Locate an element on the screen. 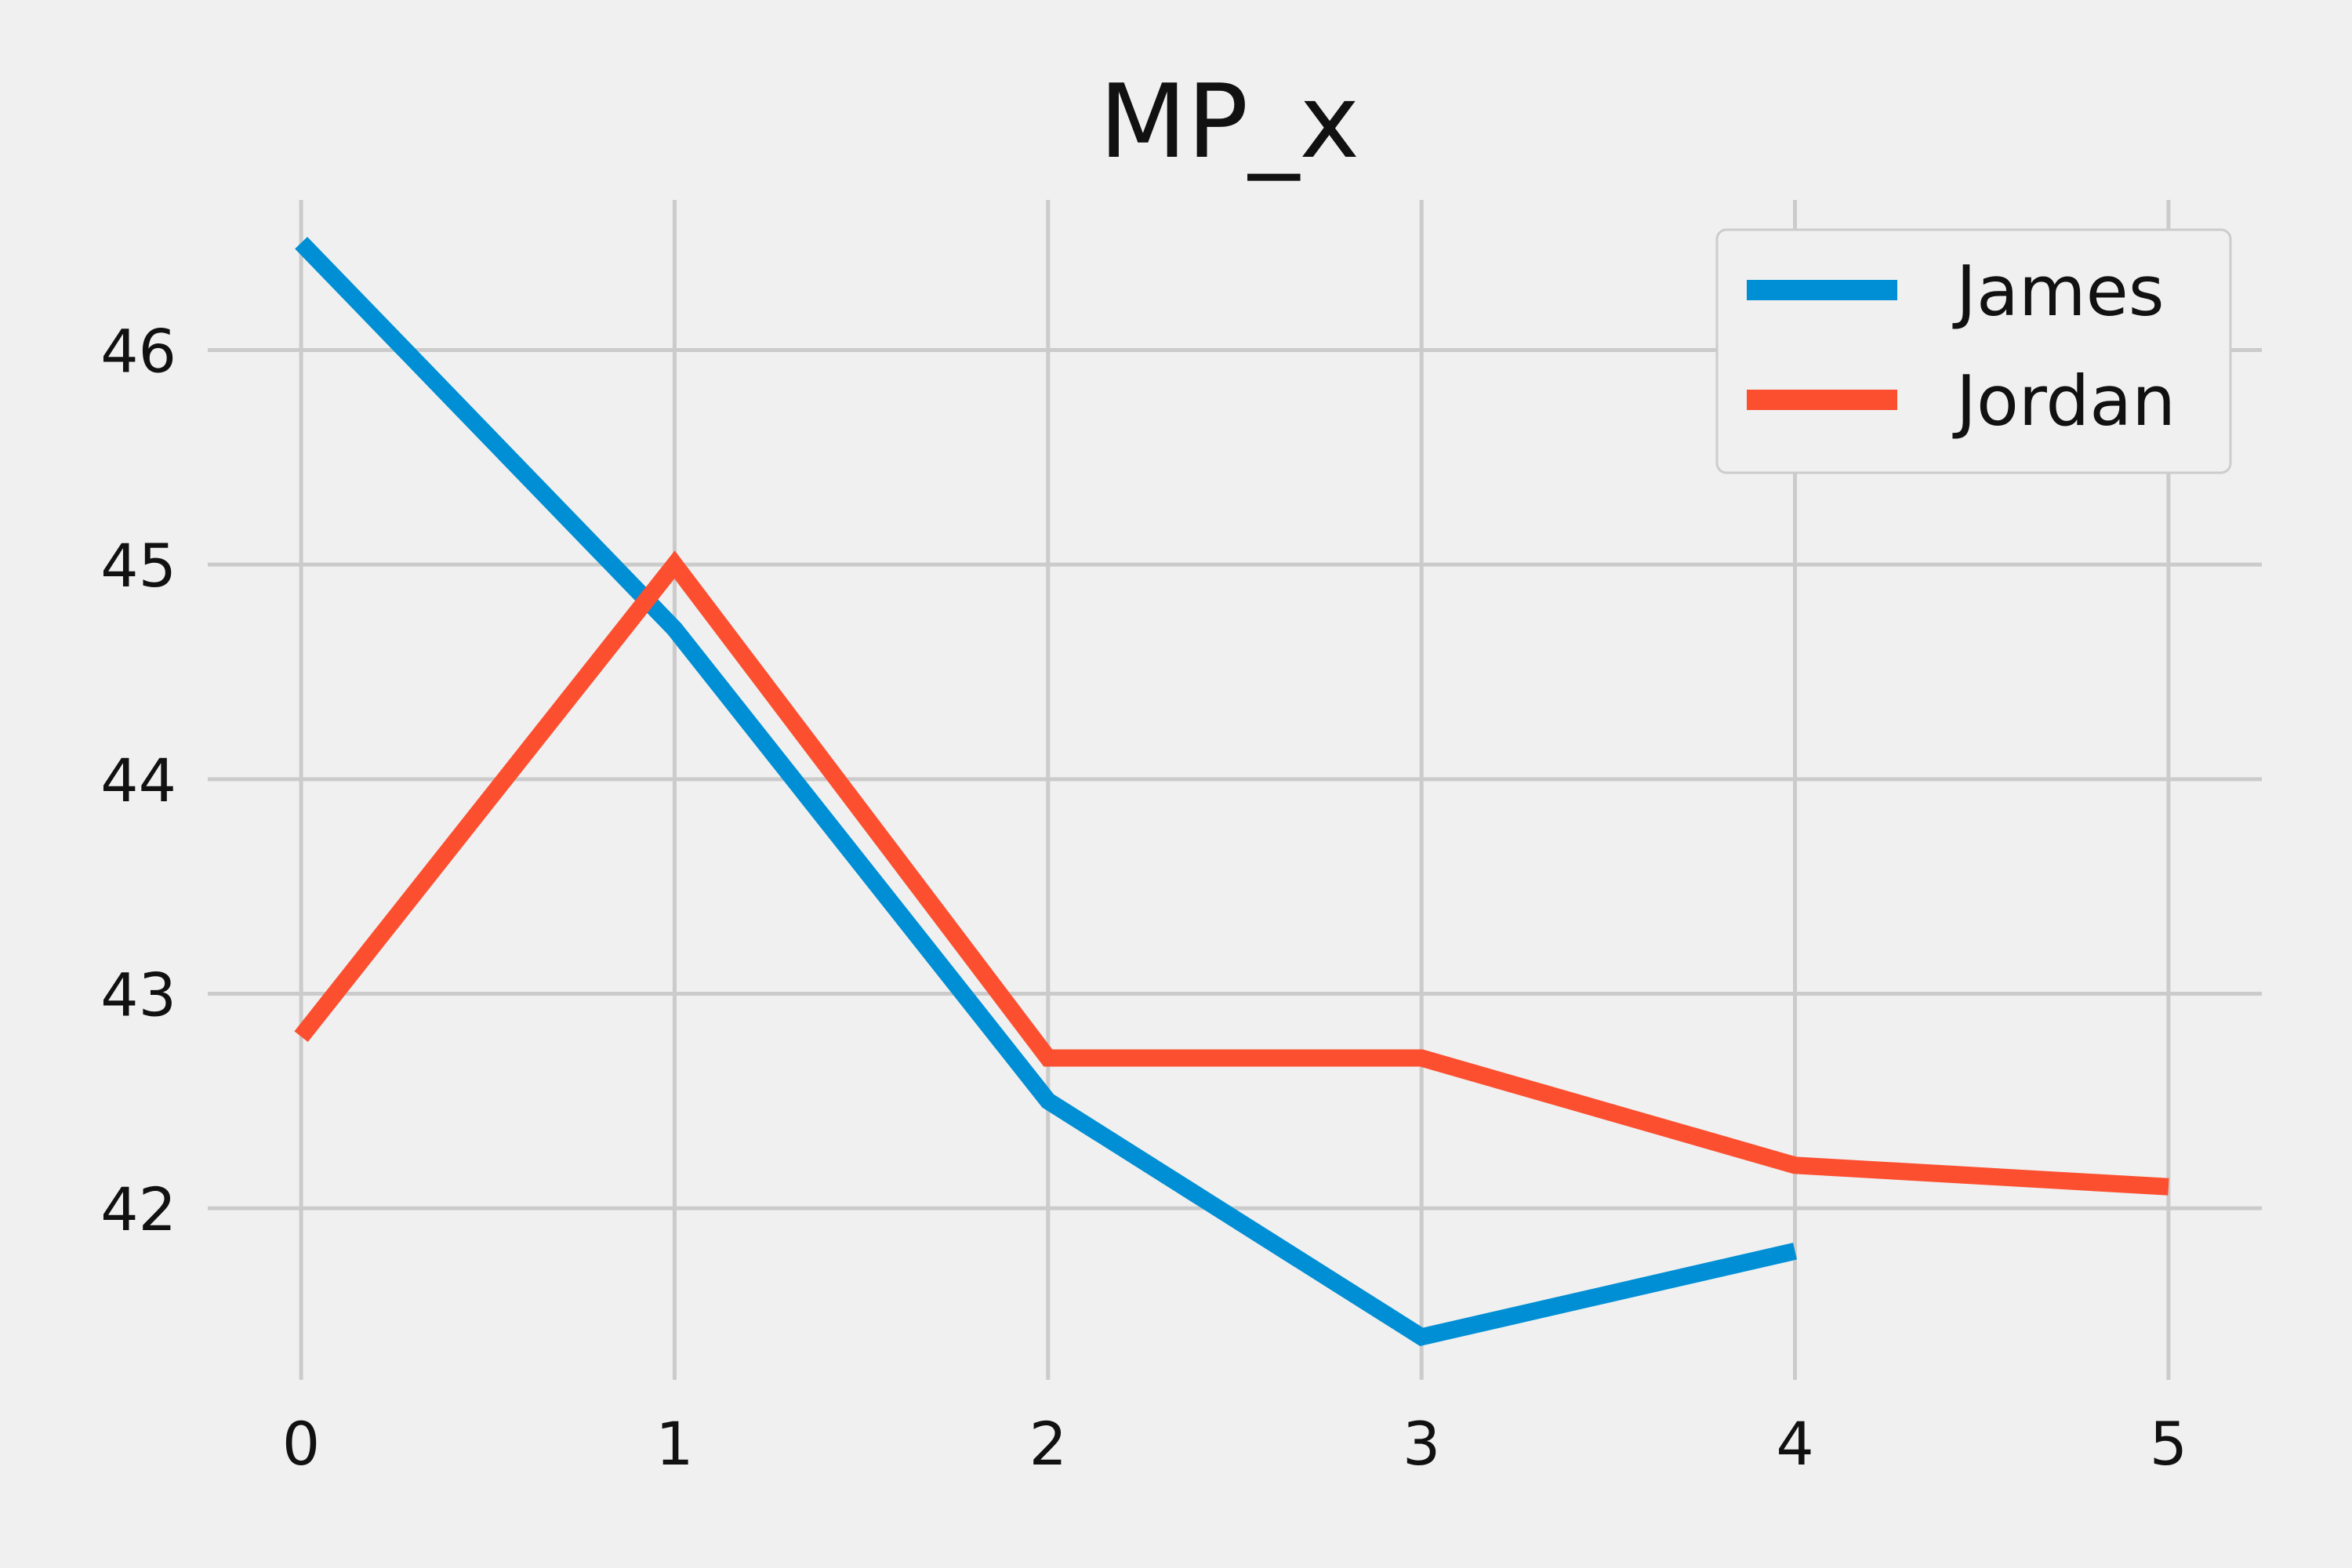 The width and height of the screenshot is (2352, 1568). legend-label-james: James is located at coordinates (2058, 291).